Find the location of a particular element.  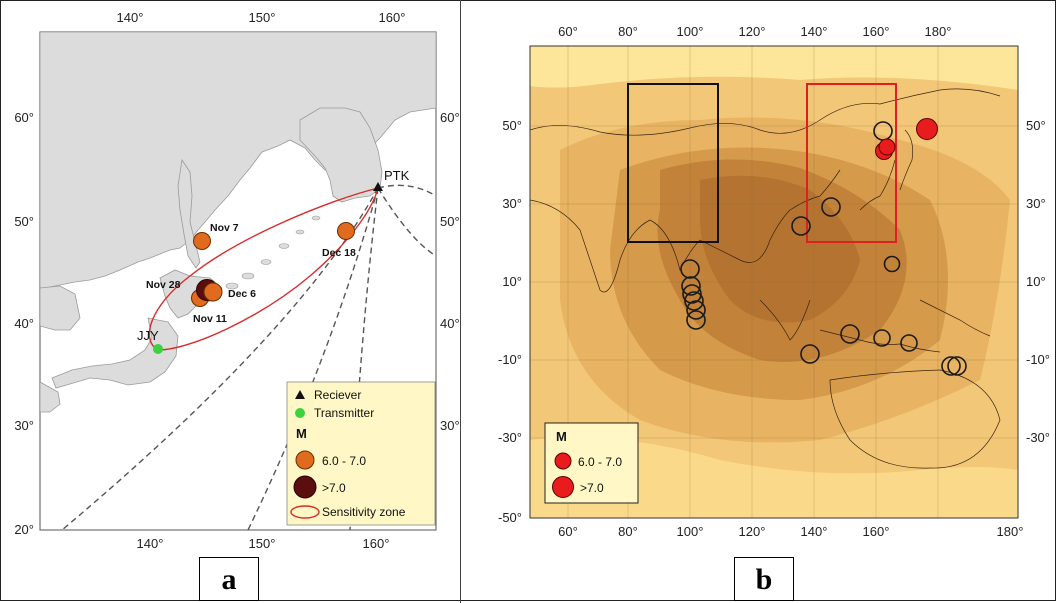

land-korea is located at coordinates (60, 308).